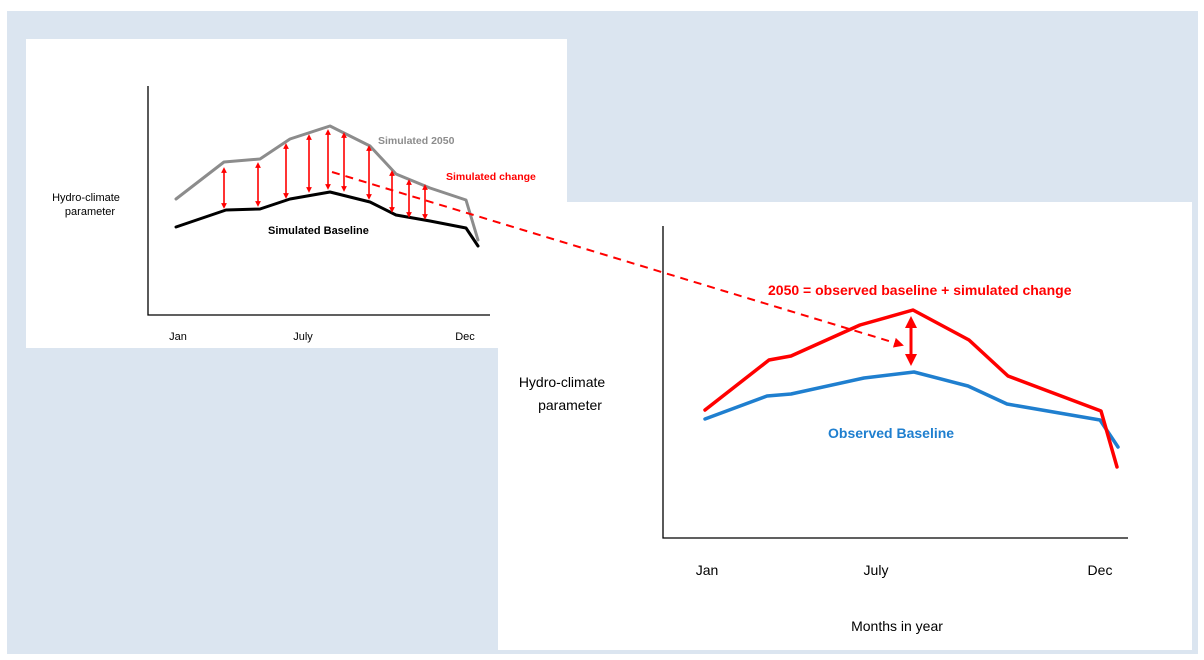 The image size is (1204, 660). What do you see at coordinates (617, 259) in the screenshot?
I see `transfer-change-arrow` at bounding box center [617, 259].